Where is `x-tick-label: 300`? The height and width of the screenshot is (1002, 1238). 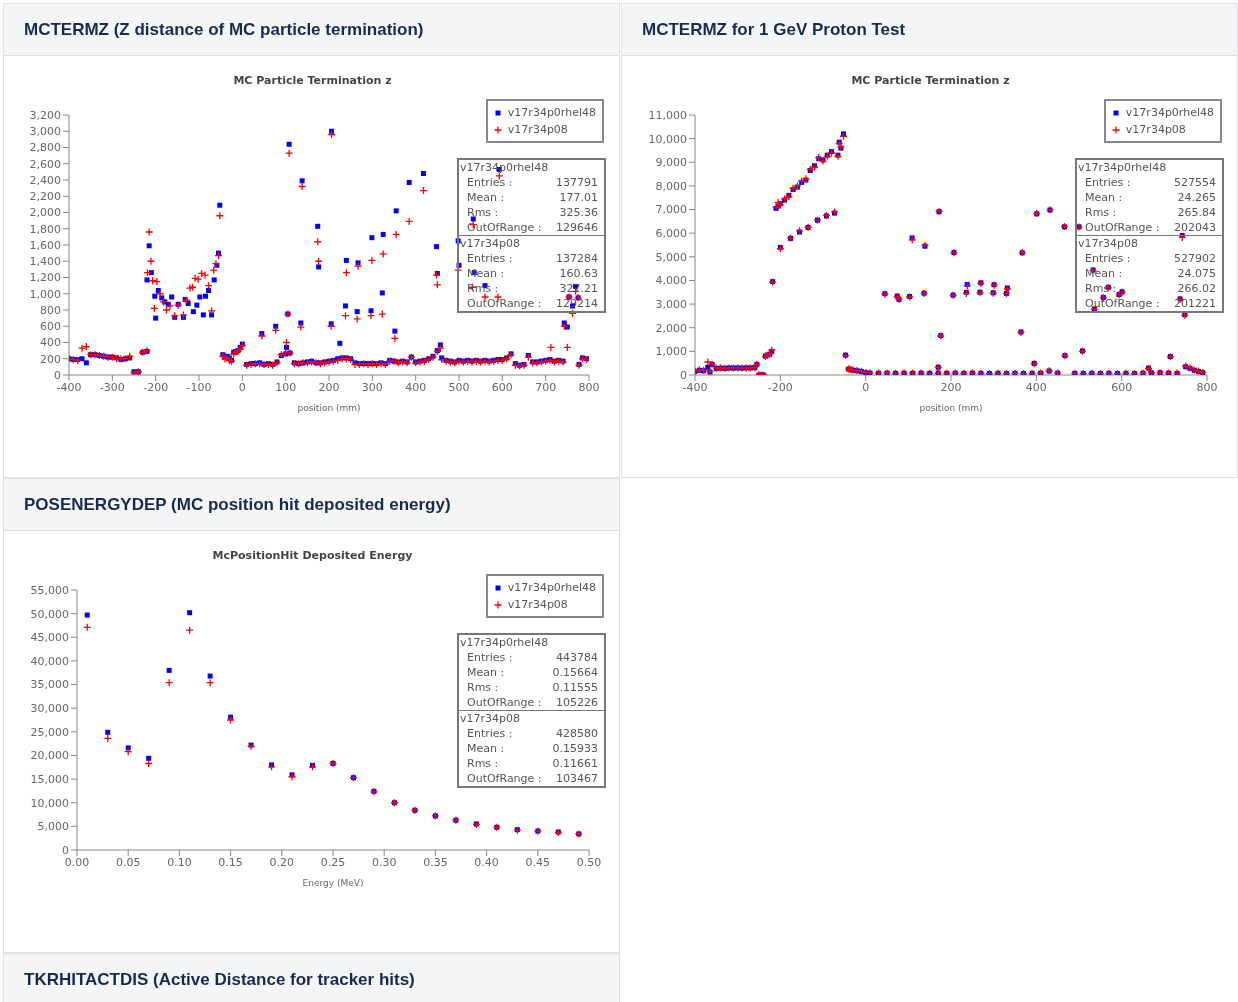 x-tick-label: 300 is located at coordinates (372, 387).